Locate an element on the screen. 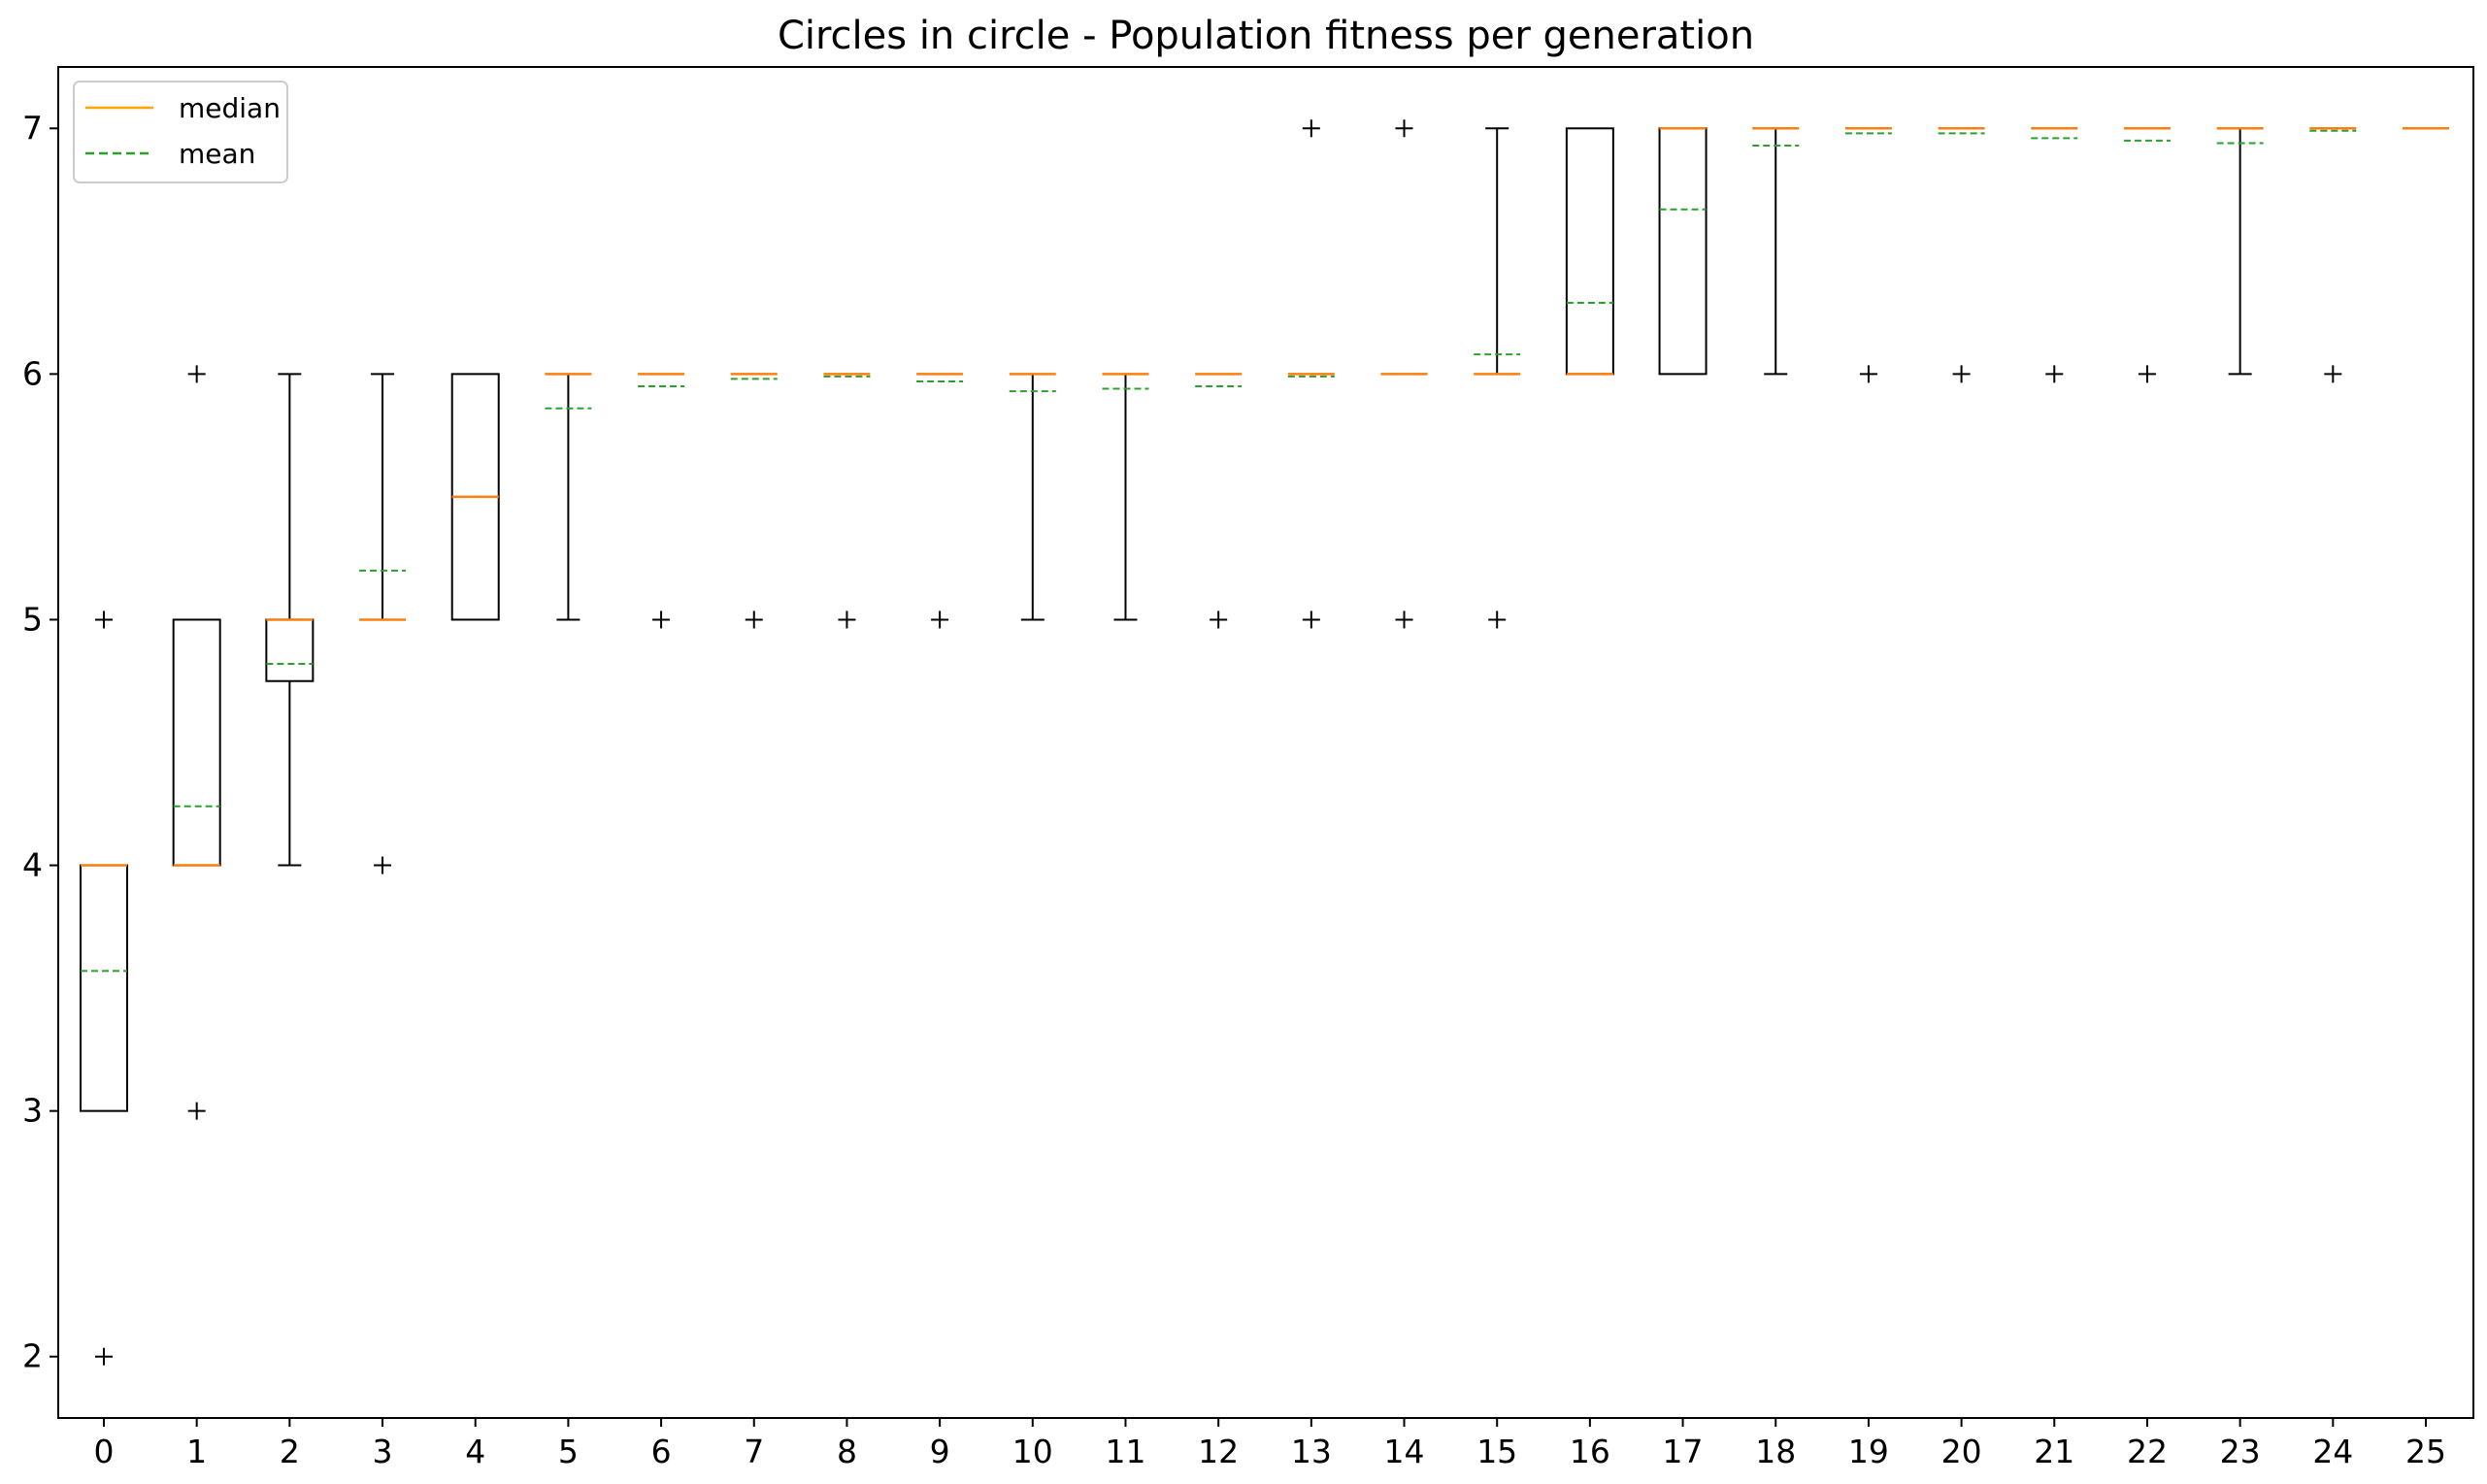 The image size is (2487, 1484). legend-mean-label: mean is located at coordinates (217, 154).